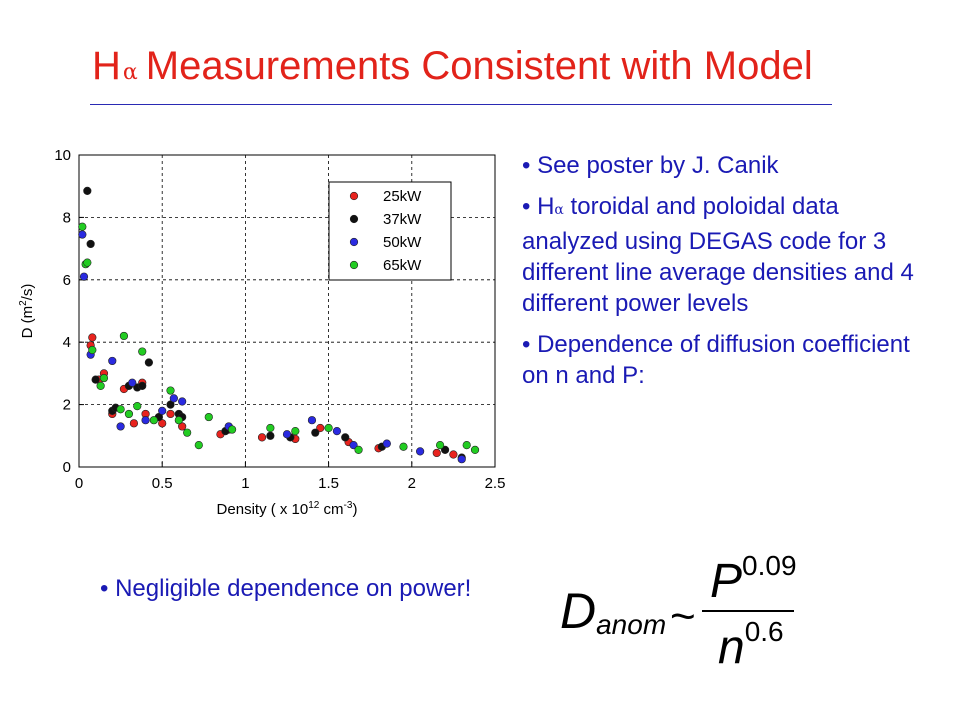  Describe the element at coordinates (245, 483) in the screenshot. I see `x-tick-label: 1` at that location.